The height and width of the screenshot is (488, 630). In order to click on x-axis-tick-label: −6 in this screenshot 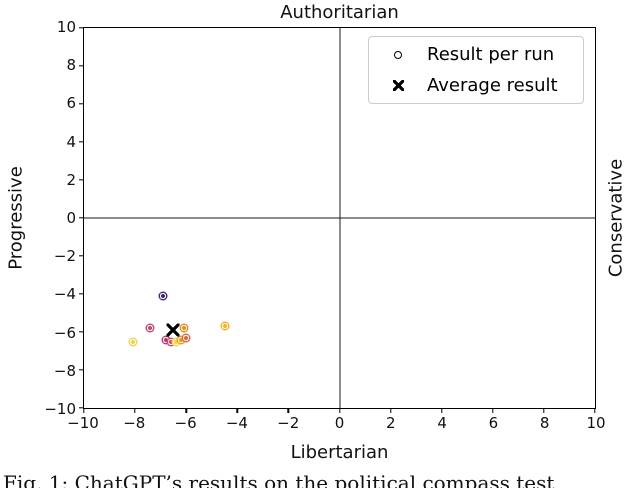, I will do `click(185, 423)`.